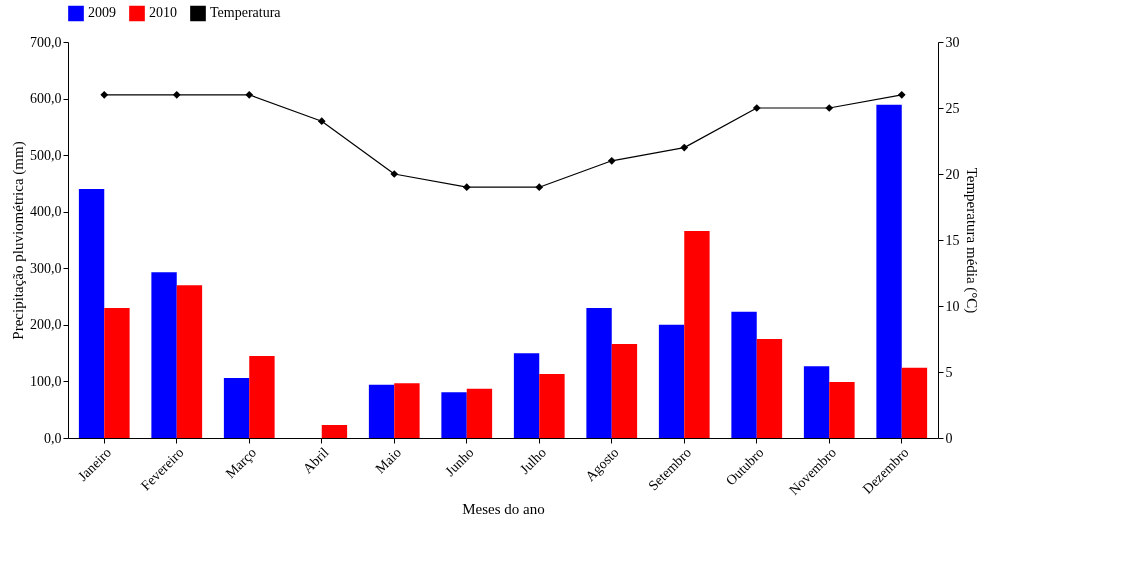 The height and width of the screenshot is (576, 1122). Describe the element at coordinates (46, 155) in the screenshot. I see `y-tick-label: 500,0` at that location.